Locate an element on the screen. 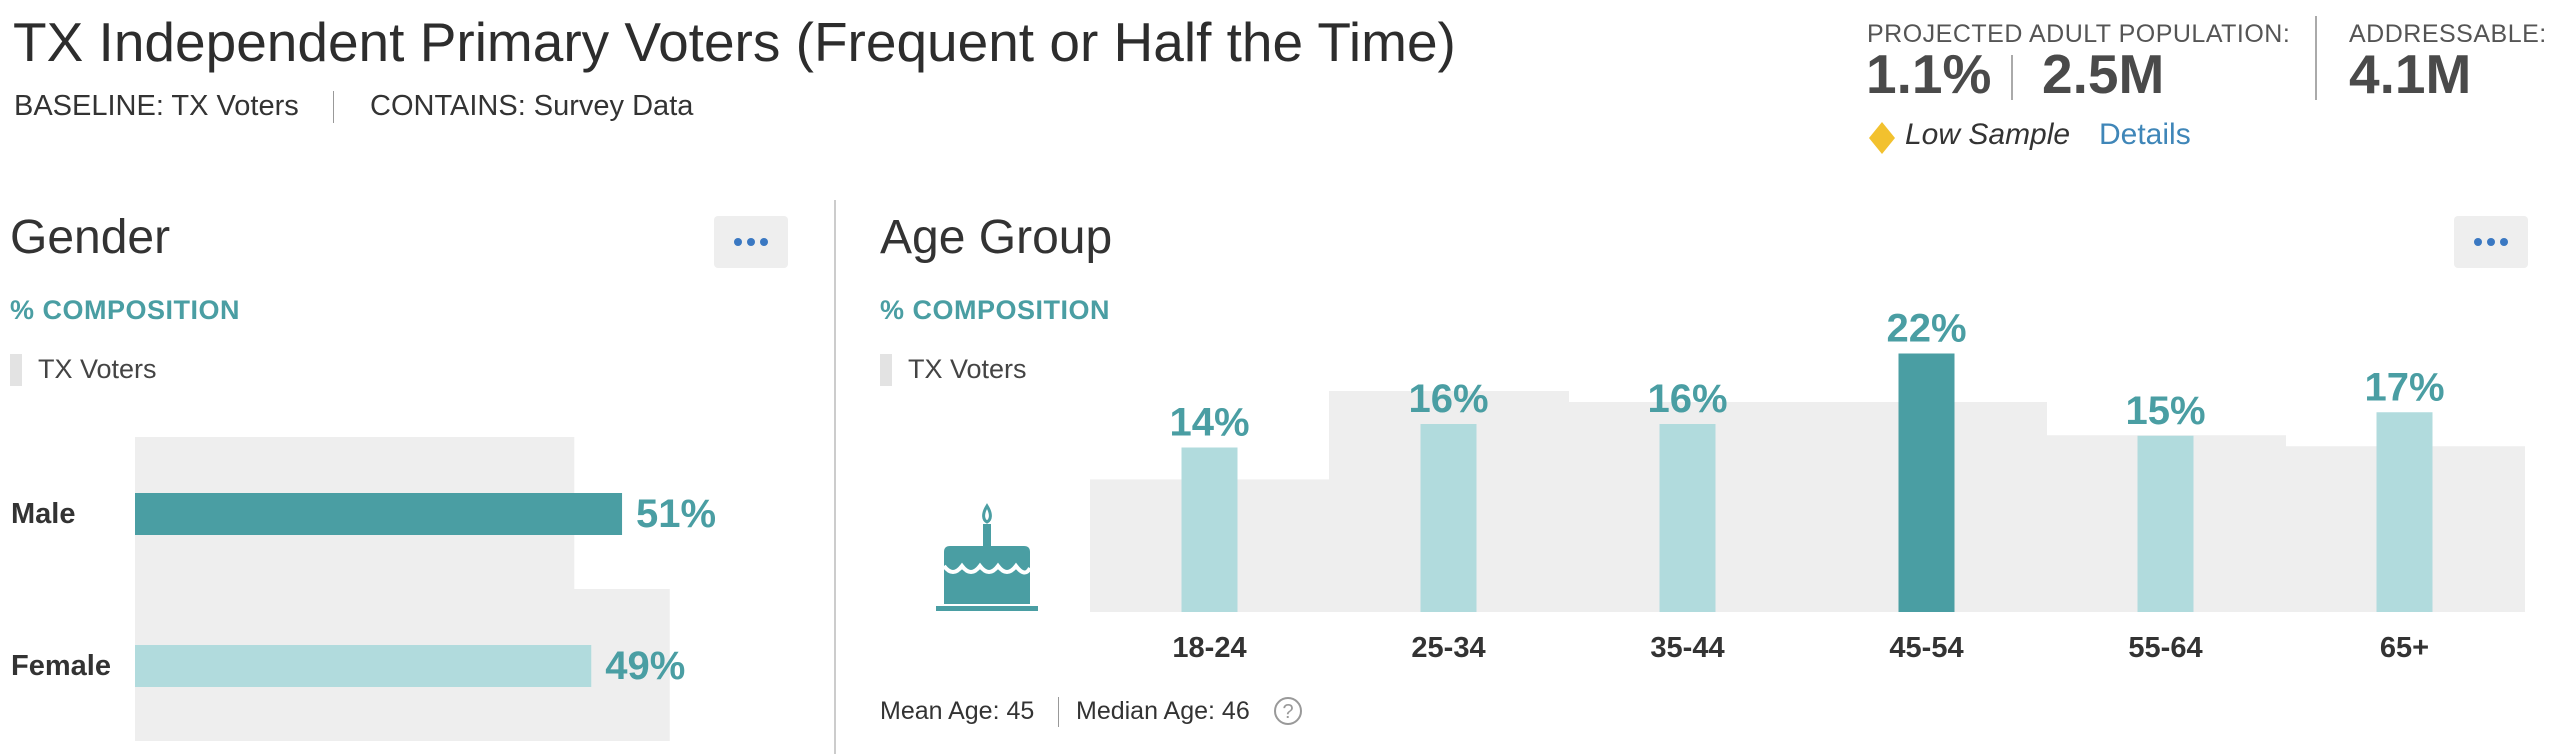 The width and height of the screenshot is (2560, 754). age-legend-label: TX Voters is located at coordinates (967, 369).